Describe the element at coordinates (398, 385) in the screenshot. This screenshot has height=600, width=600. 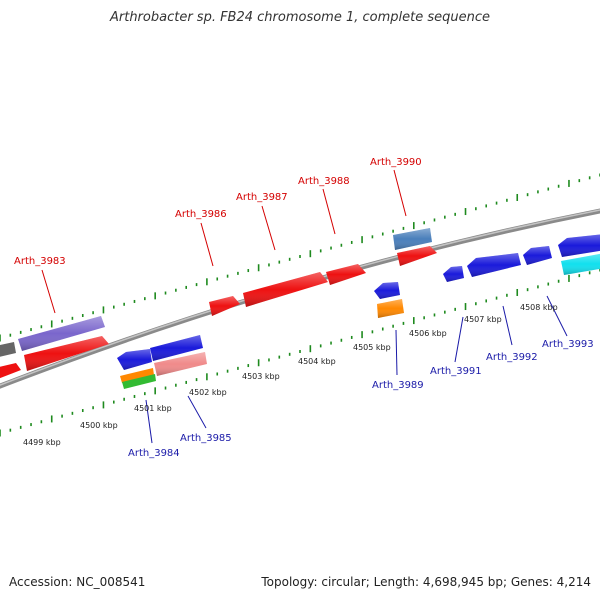
I see `gene-label: Arth_3989` at that location.